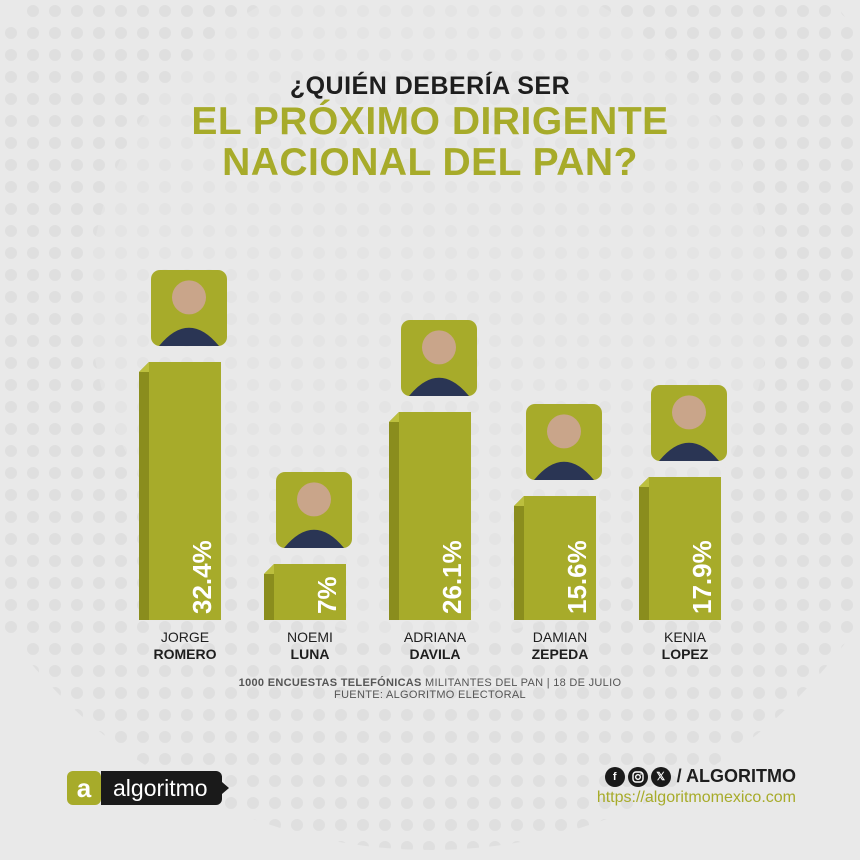 The image size is (860, 860). What do you see at coordinates (614, 776) in the screenshot?
I see `facebook-icon: f` at bounding box center [614, 776].